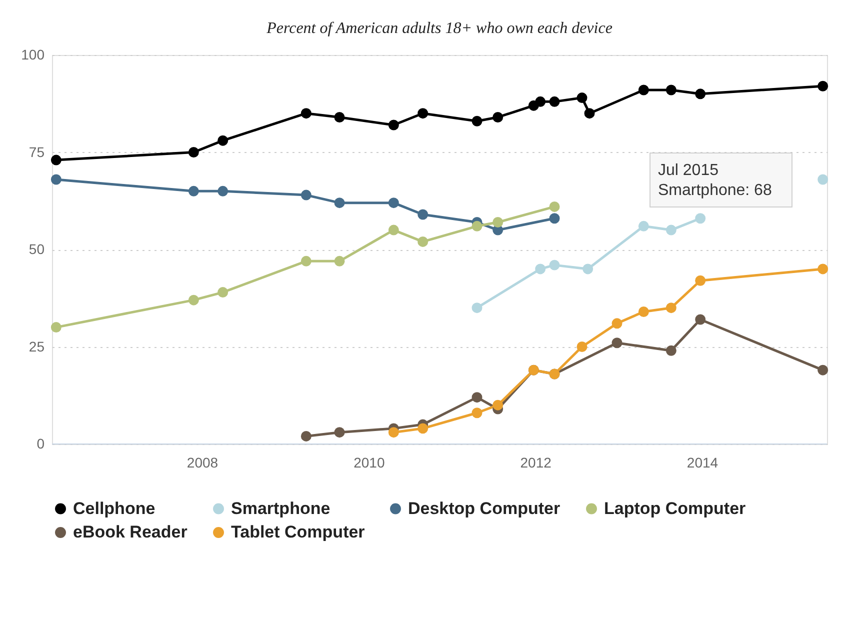  I want to click on legend-label: Smartphone, so click(280, 508).